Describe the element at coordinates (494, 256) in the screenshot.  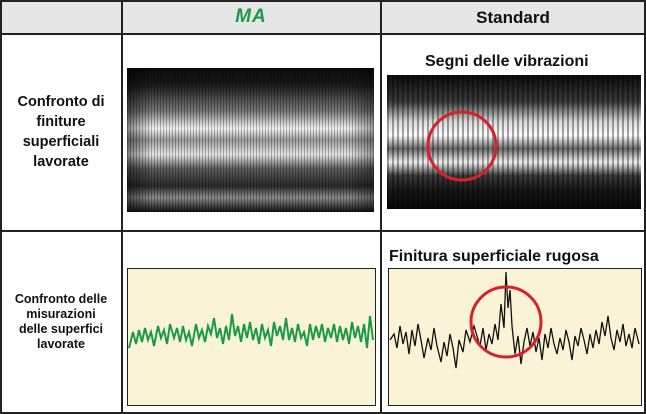
I see `rough-finish-caption: Finitura superficiale rugosa` at that location.